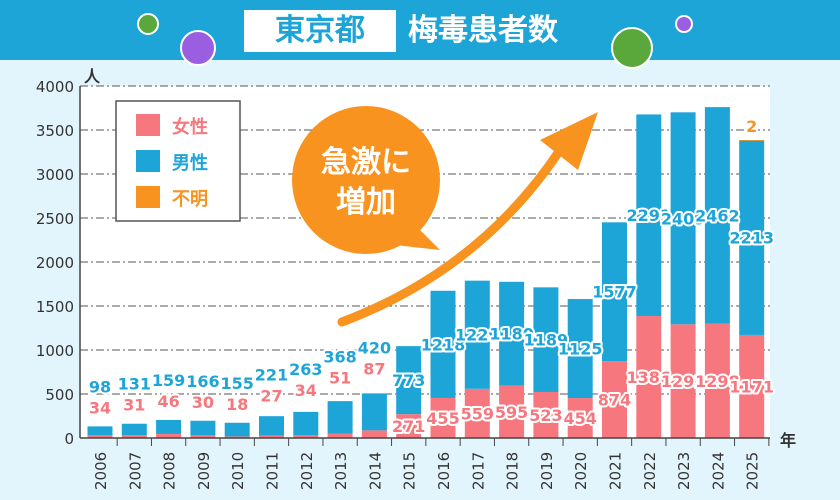  I want to click on virus-icon, so click(415, 41).